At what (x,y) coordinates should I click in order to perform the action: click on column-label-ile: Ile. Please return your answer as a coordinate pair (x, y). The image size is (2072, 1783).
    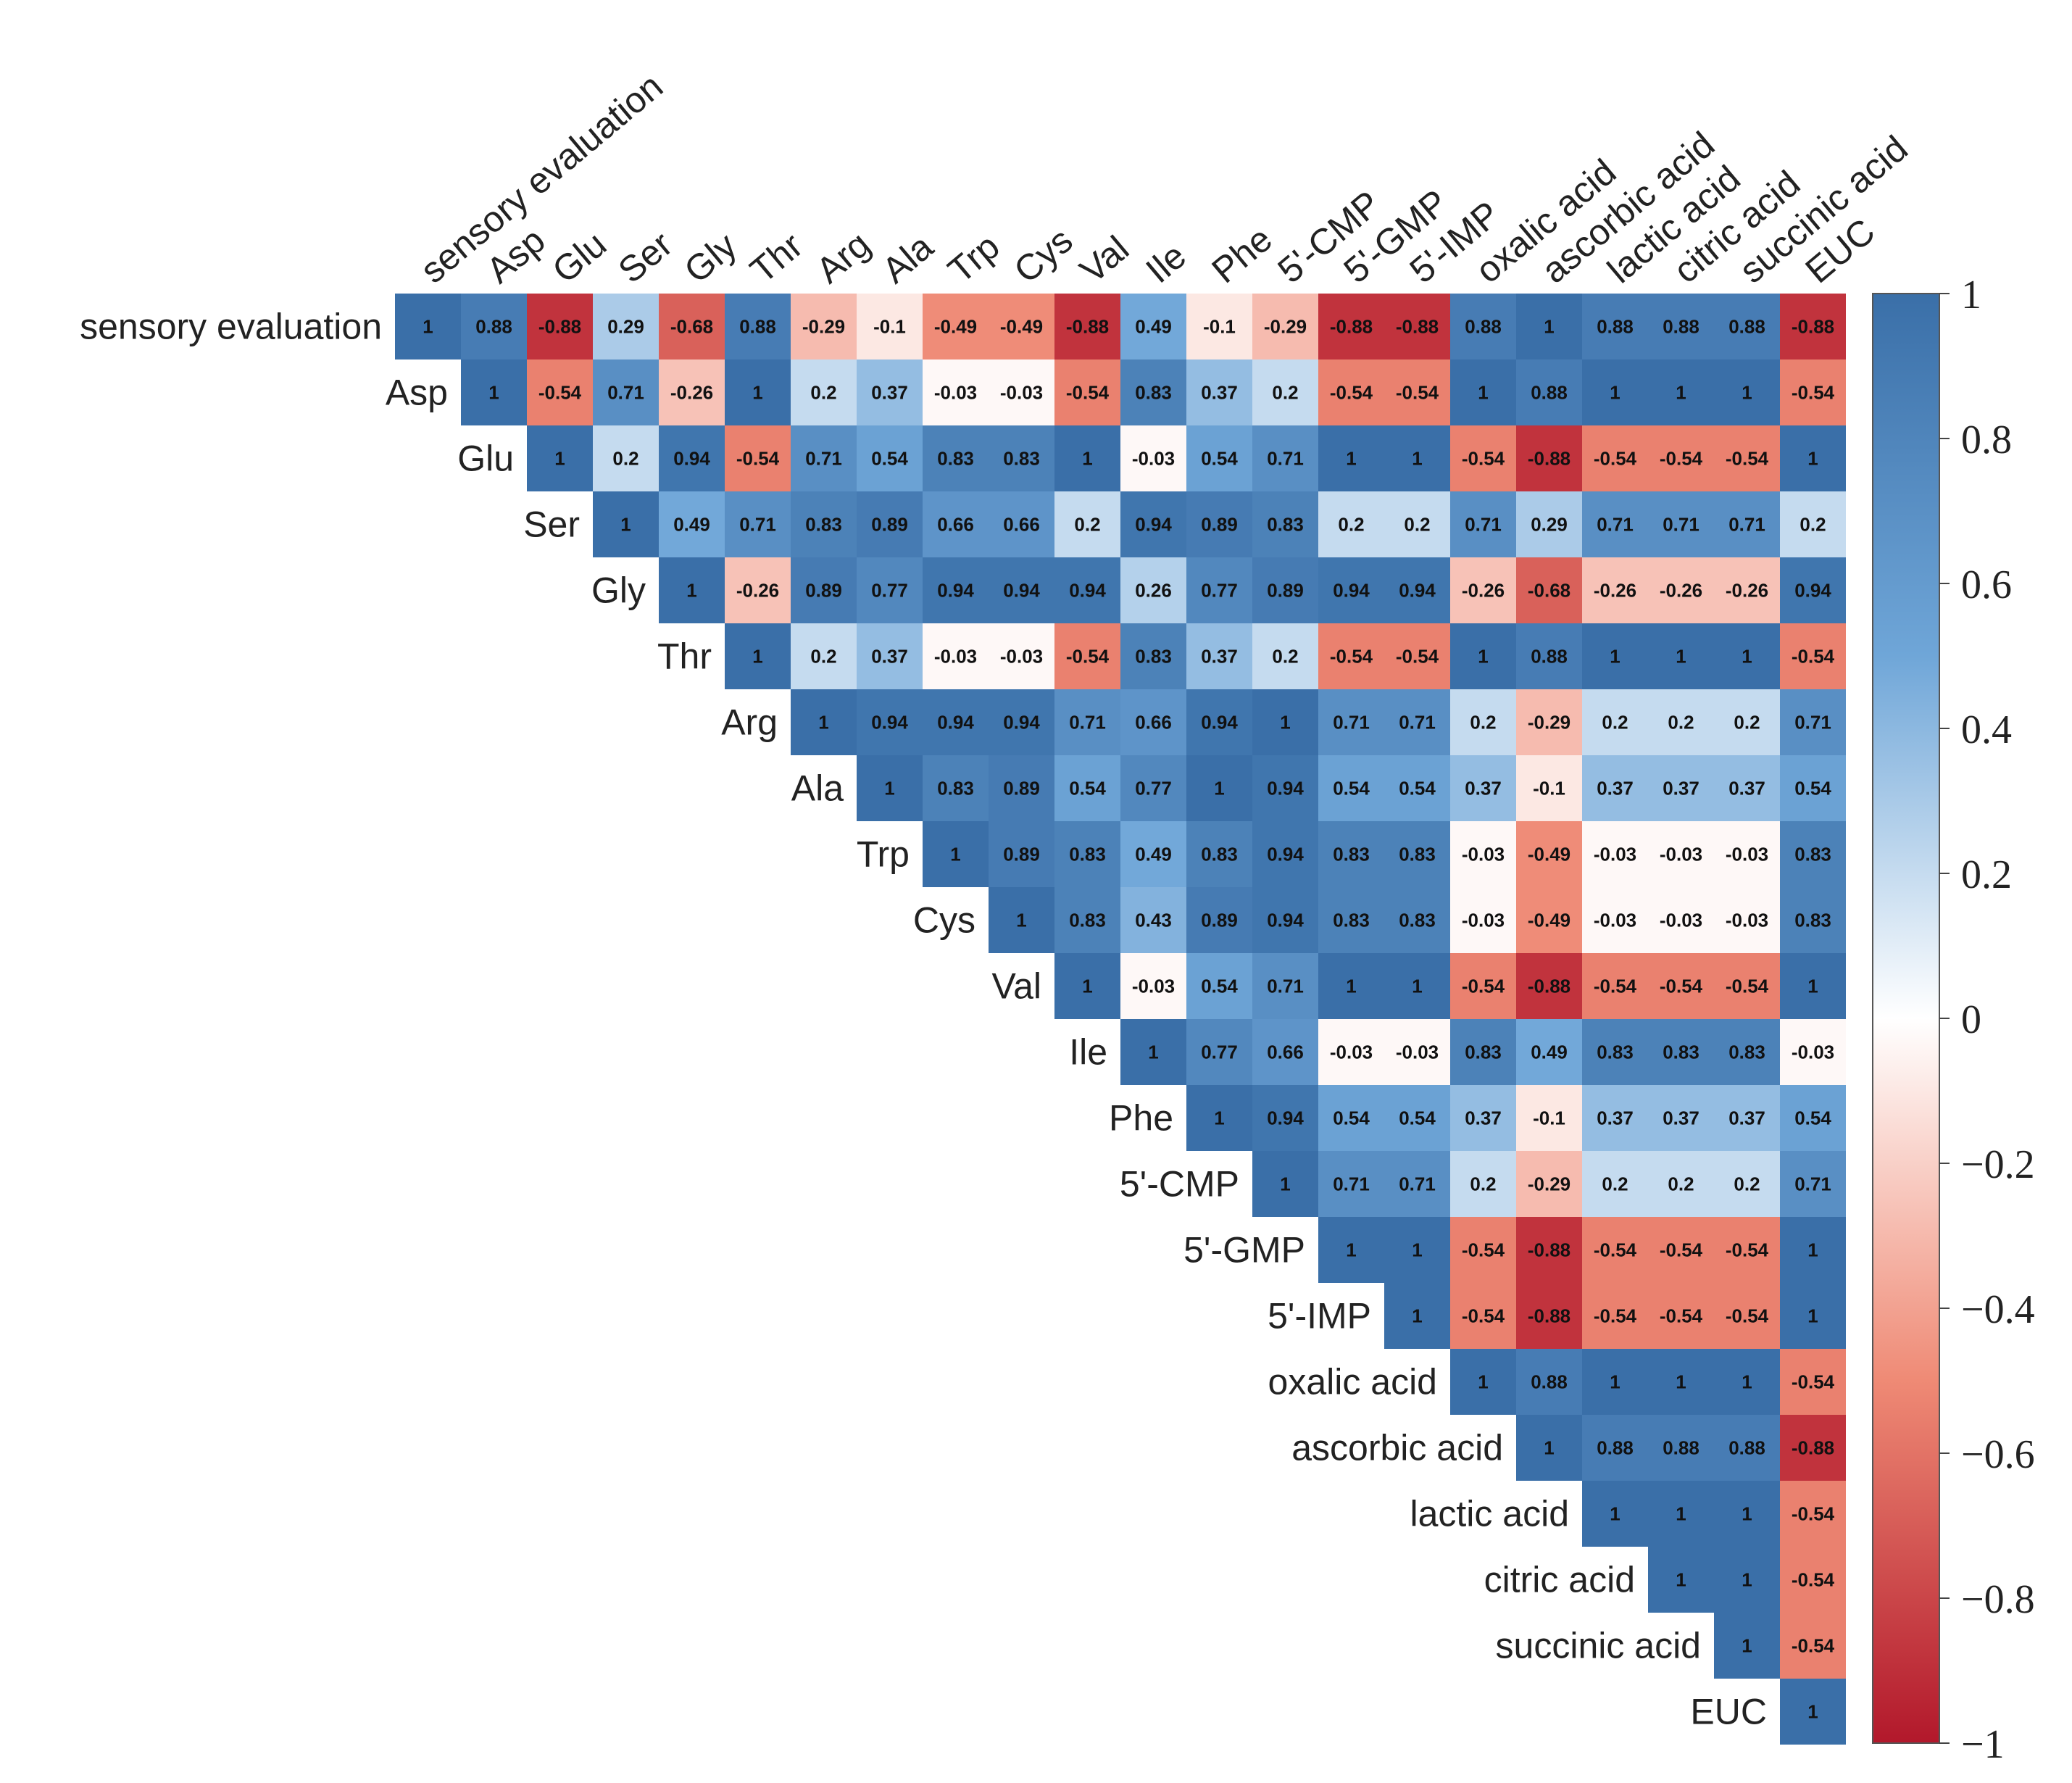
    Looking at the image, I should click on (1166, 263).